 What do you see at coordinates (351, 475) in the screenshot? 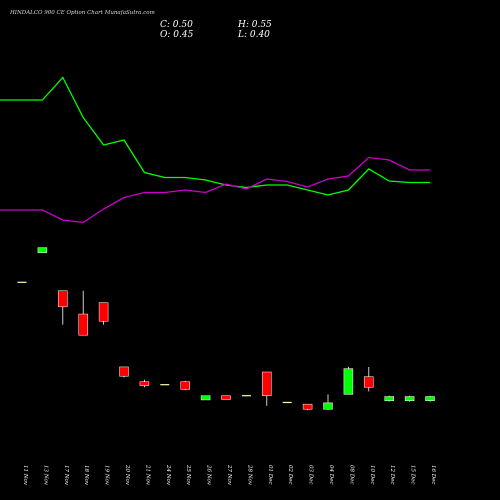
I see `x-tick-label: 08 Dec` at bounding box center [351, 475].